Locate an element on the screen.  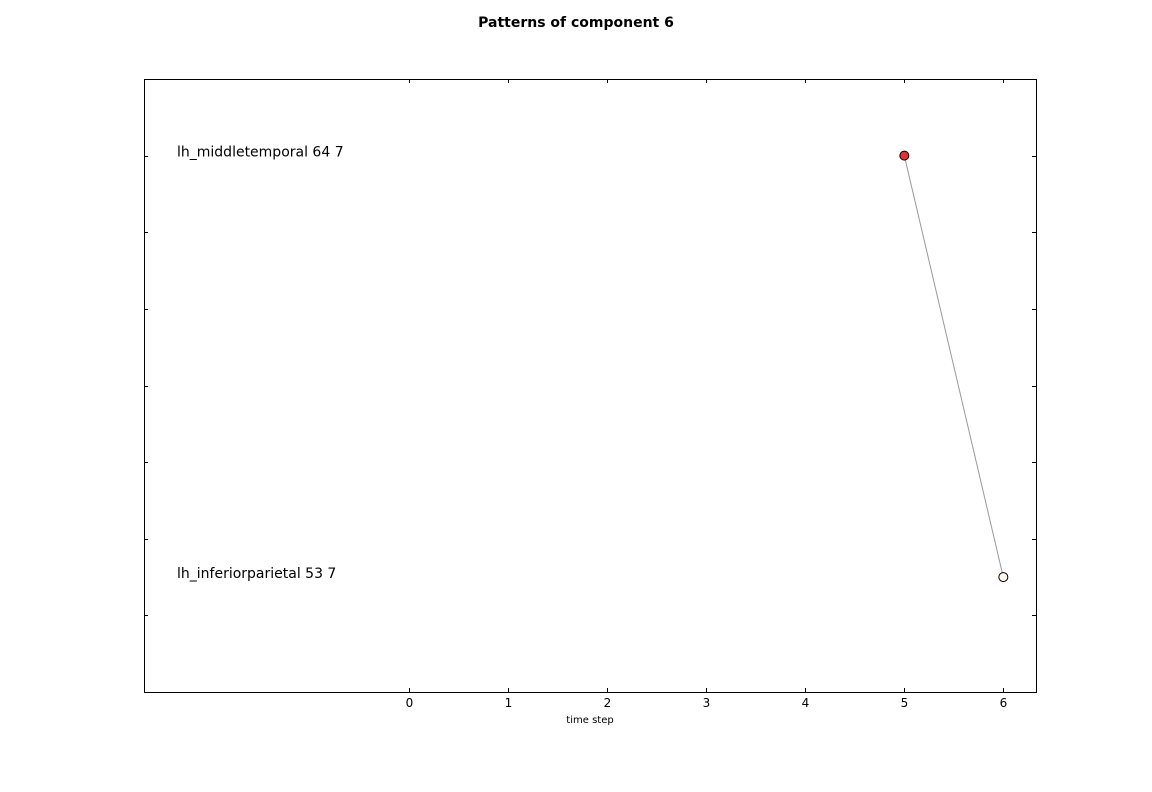
x-tick-label: 1 is located at coordinates (509, 703).